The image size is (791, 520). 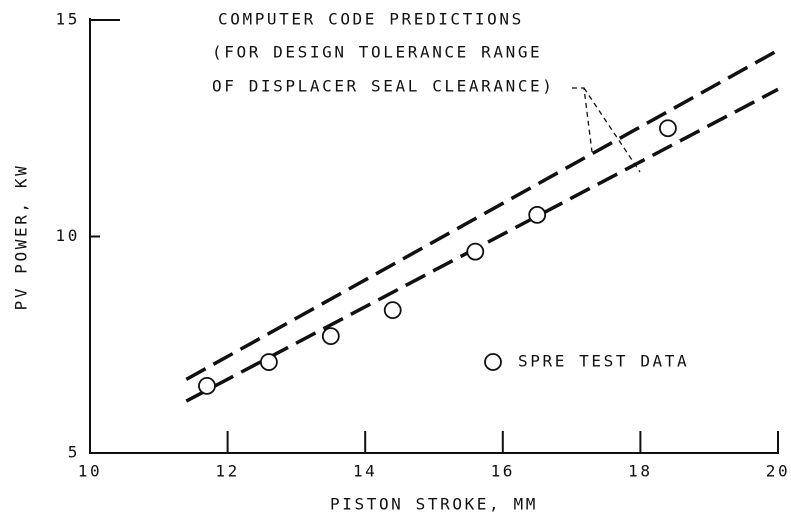 What do you see at coordinates (365, 471) in the screenshot?
I see `x-tick-label: 14` at bounding box center [365, 471].